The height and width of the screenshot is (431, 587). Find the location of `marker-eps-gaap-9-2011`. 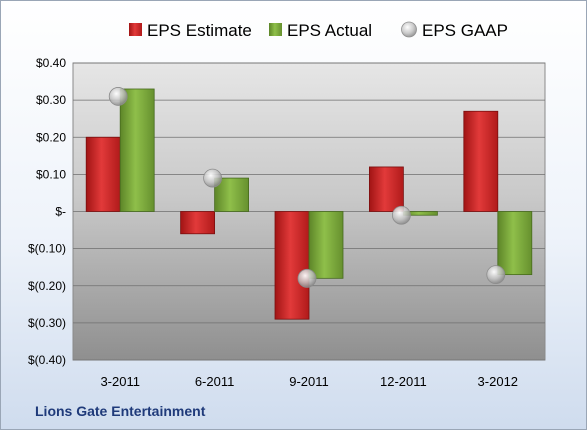

marker-eps-gaap-9-2011 is located at coordinates (307, 278).